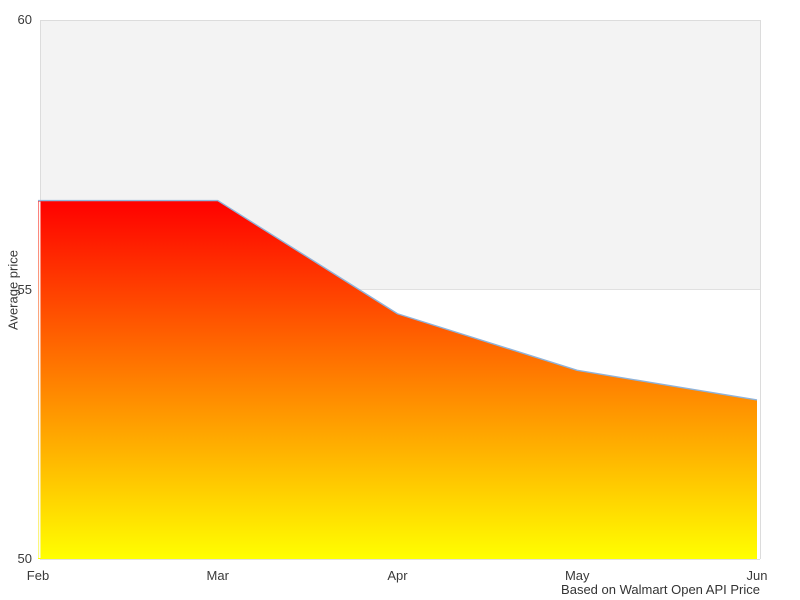 The image size is (800, 600). What do you see at coordinates (24, 558) in the screenshot?
I see `y-tick-label: 50` at bounding box center [24, 558].